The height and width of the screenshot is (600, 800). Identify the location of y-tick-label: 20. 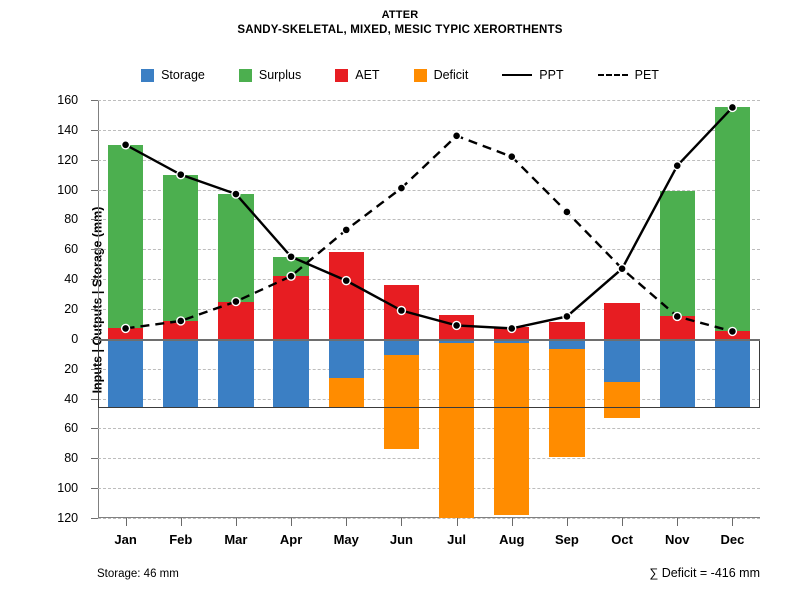
(71, 368).